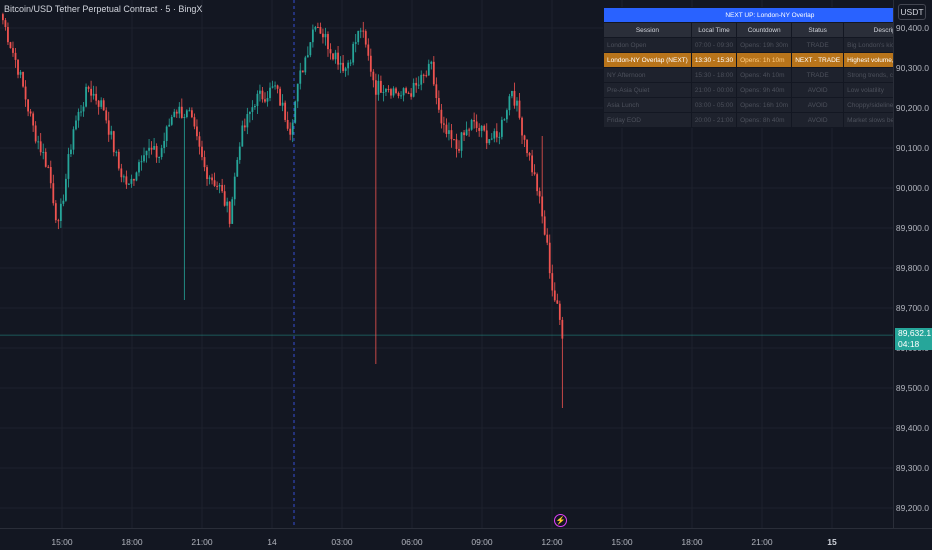 This screenshot has width=932, height=550. What do you see at coordinates (818, 60) in the screenshot?
I see `session-status: NEXT - TRADE` at bounding box center [818, 60].